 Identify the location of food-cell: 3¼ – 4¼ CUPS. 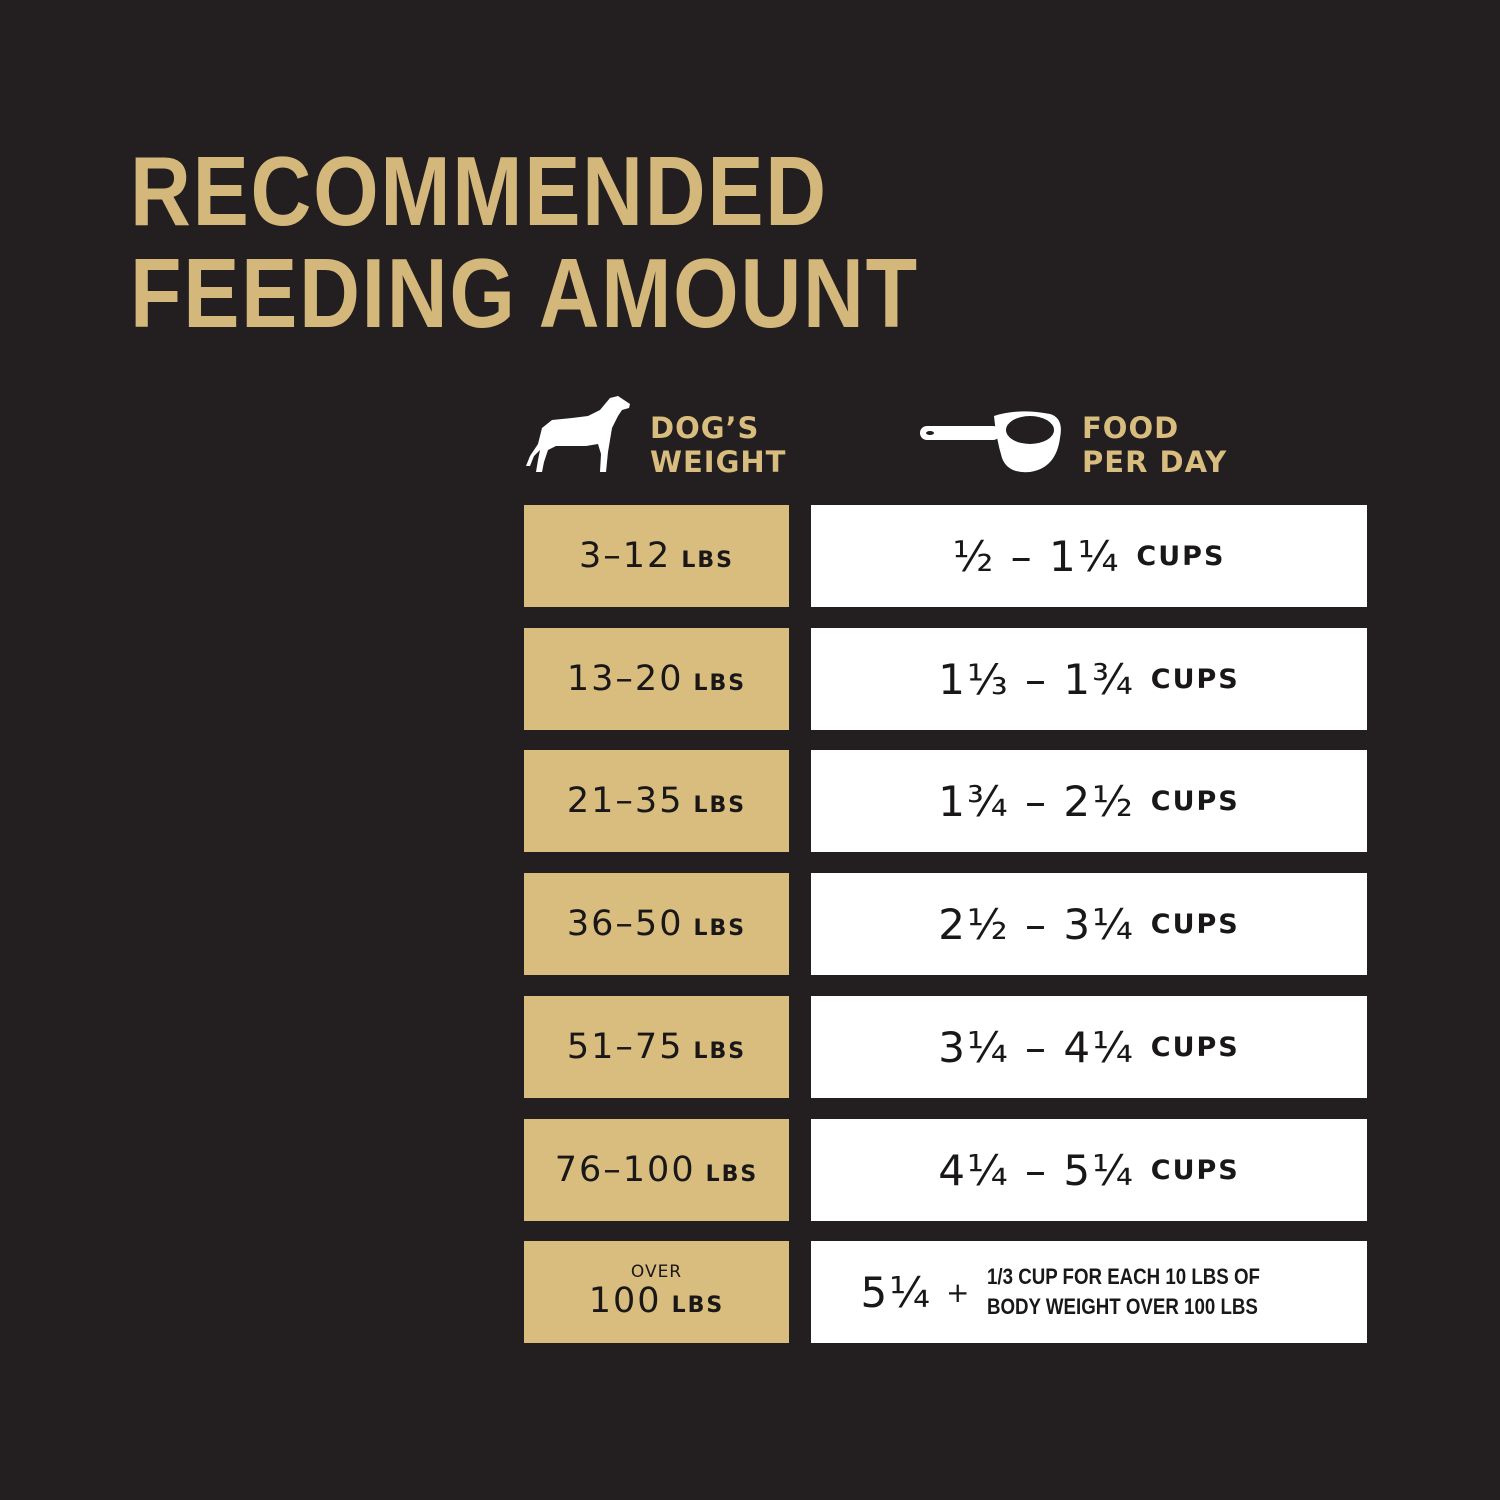
(1089, 1047).